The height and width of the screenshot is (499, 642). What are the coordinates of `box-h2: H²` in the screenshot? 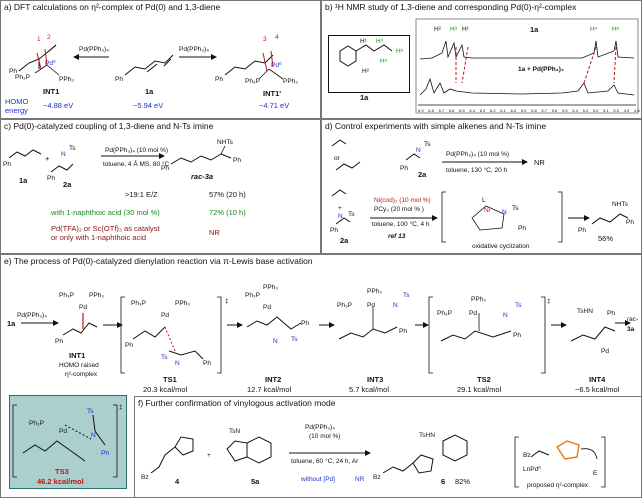 It's located at (365, 71).